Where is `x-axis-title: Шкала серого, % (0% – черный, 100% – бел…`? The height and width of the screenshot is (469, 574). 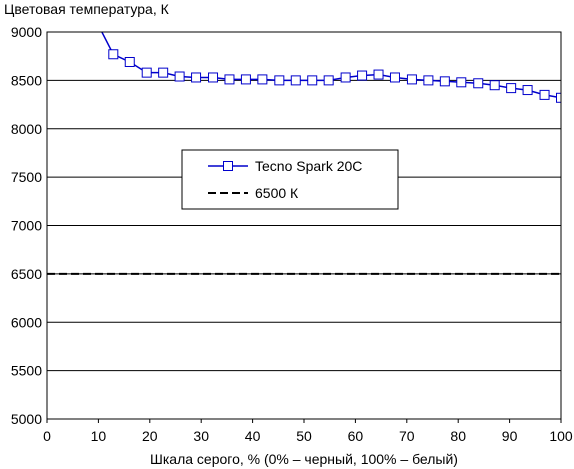 x-axis-title: Шкала серого, % (0% – черный, 100% – бел… is located at coordinates (304, 459).